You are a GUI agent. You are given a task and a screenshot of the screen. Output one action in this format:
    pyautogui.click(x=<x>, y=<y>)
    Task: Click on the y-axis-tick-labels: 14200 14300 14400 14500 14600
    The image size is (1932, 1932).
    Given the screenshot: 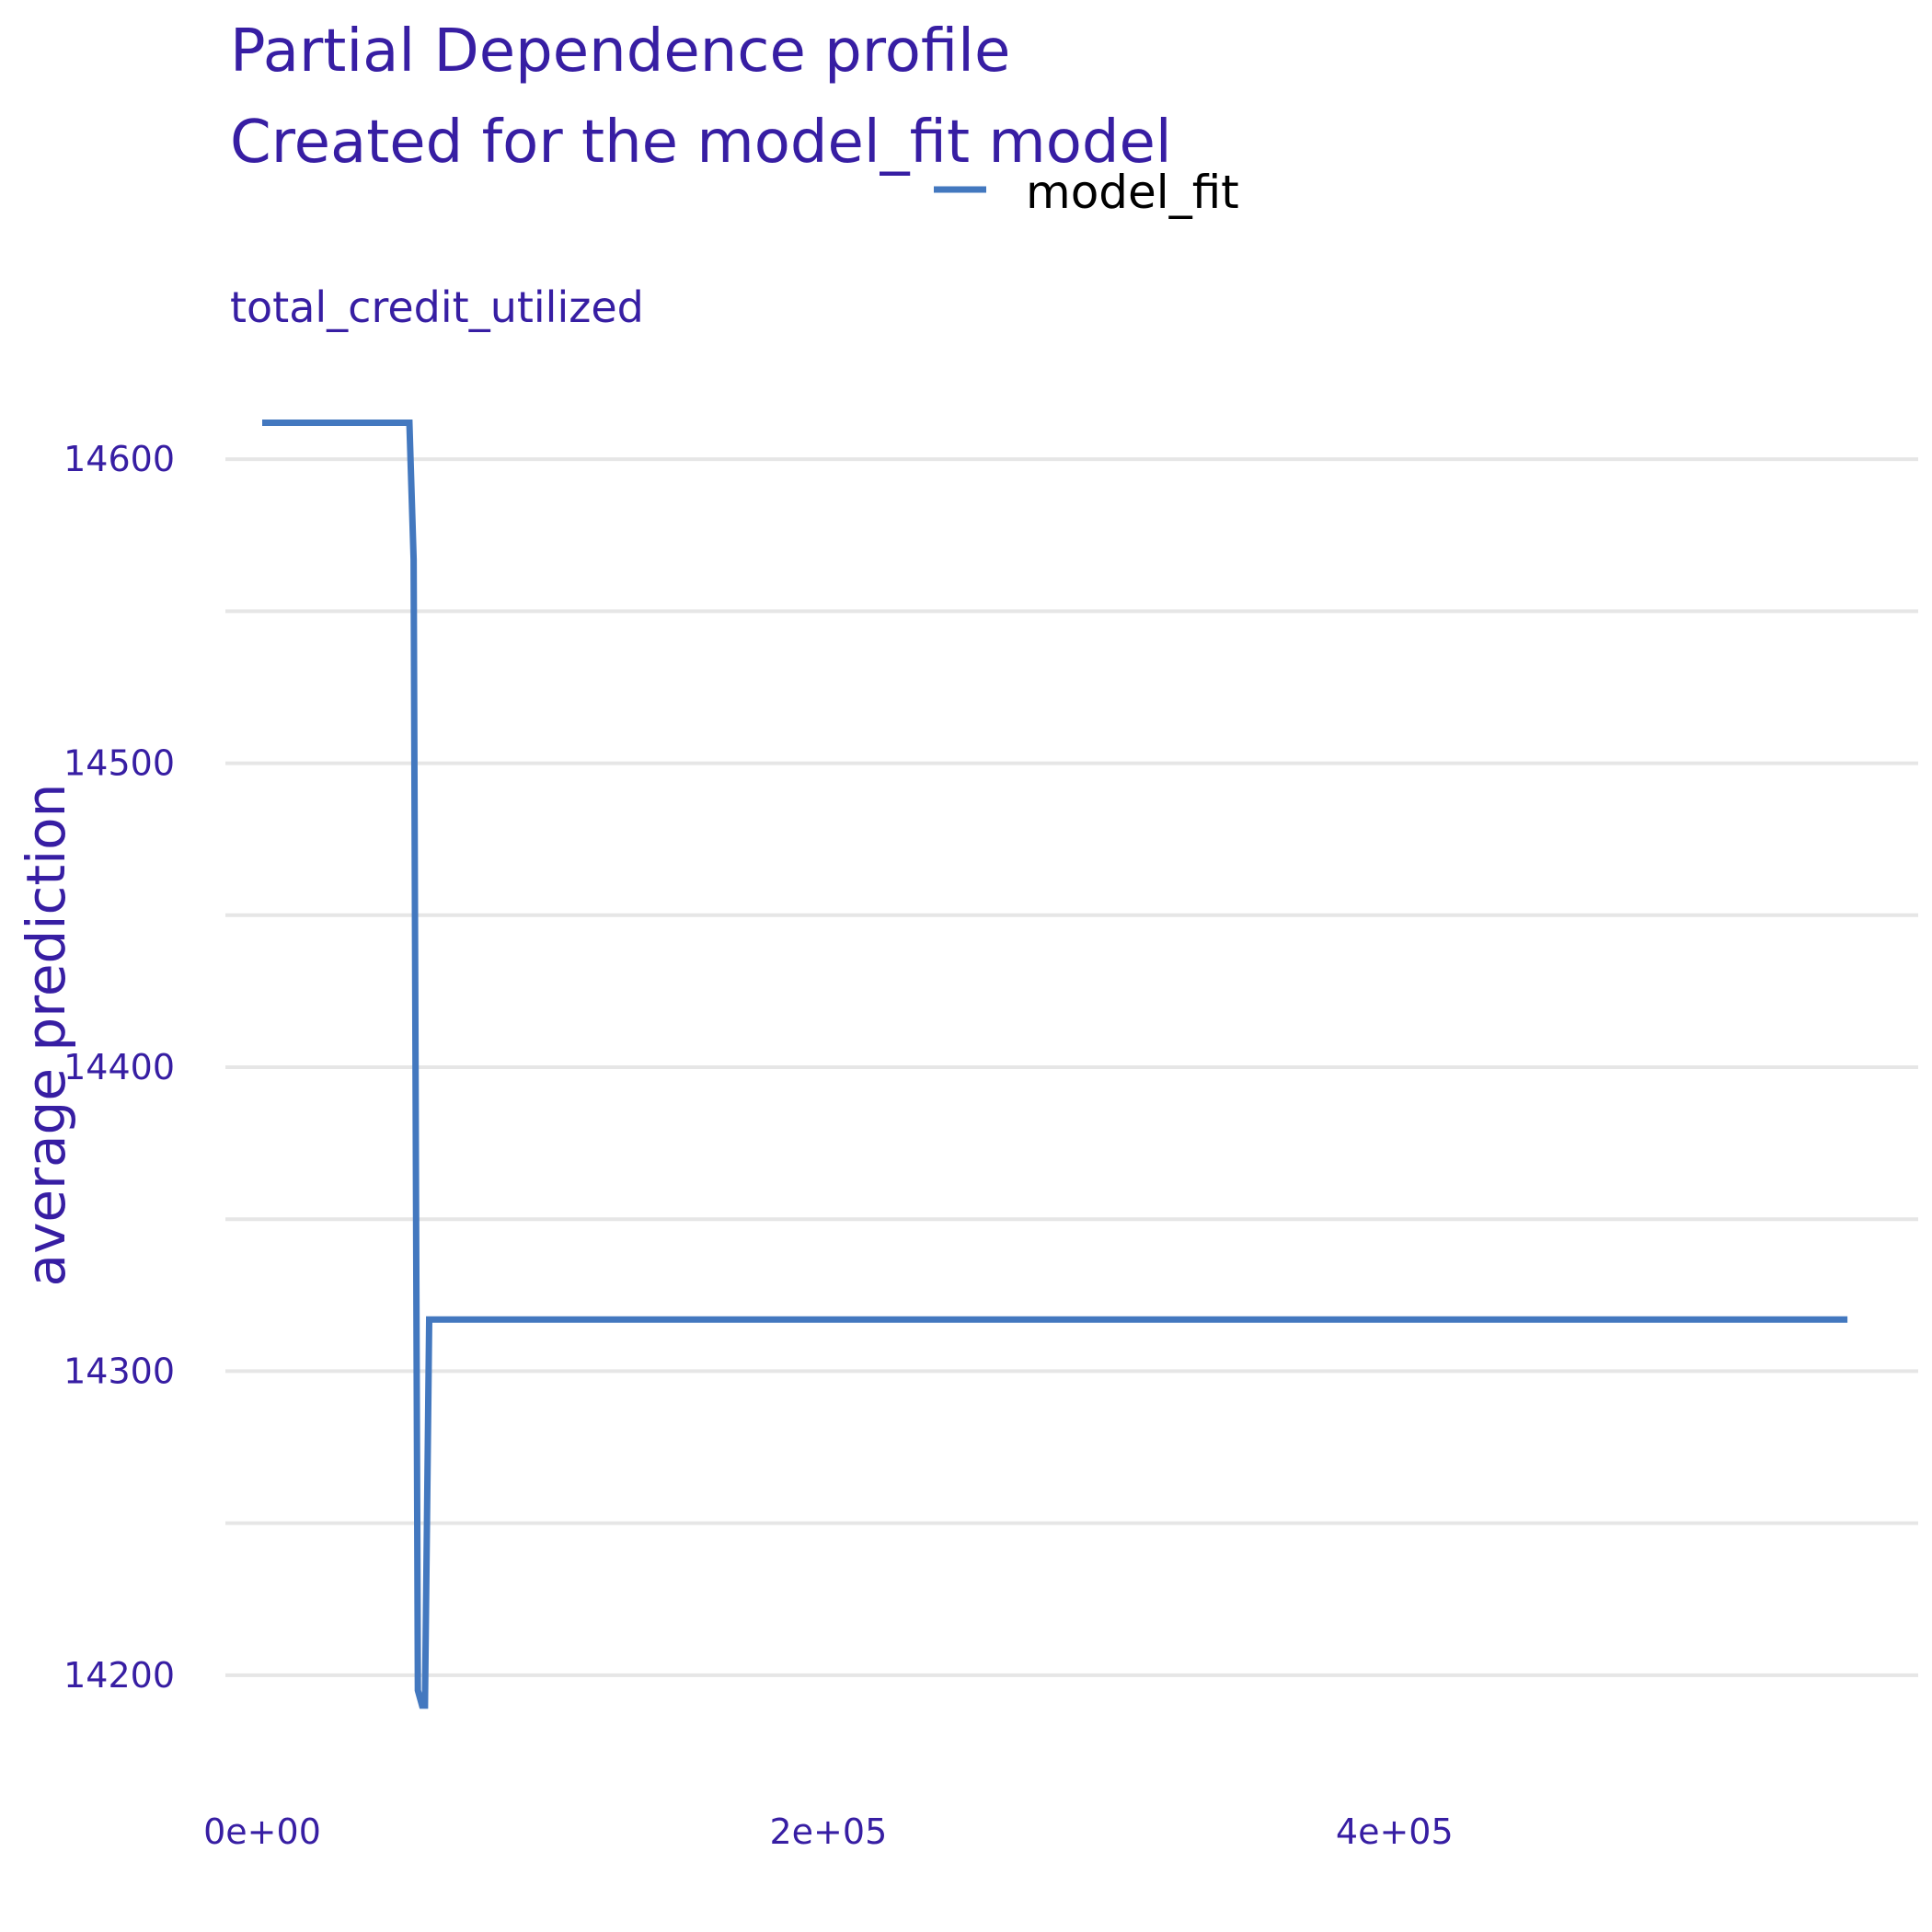 What is the action you would take?
    pyautogui.click(x=119, y=1067)
    